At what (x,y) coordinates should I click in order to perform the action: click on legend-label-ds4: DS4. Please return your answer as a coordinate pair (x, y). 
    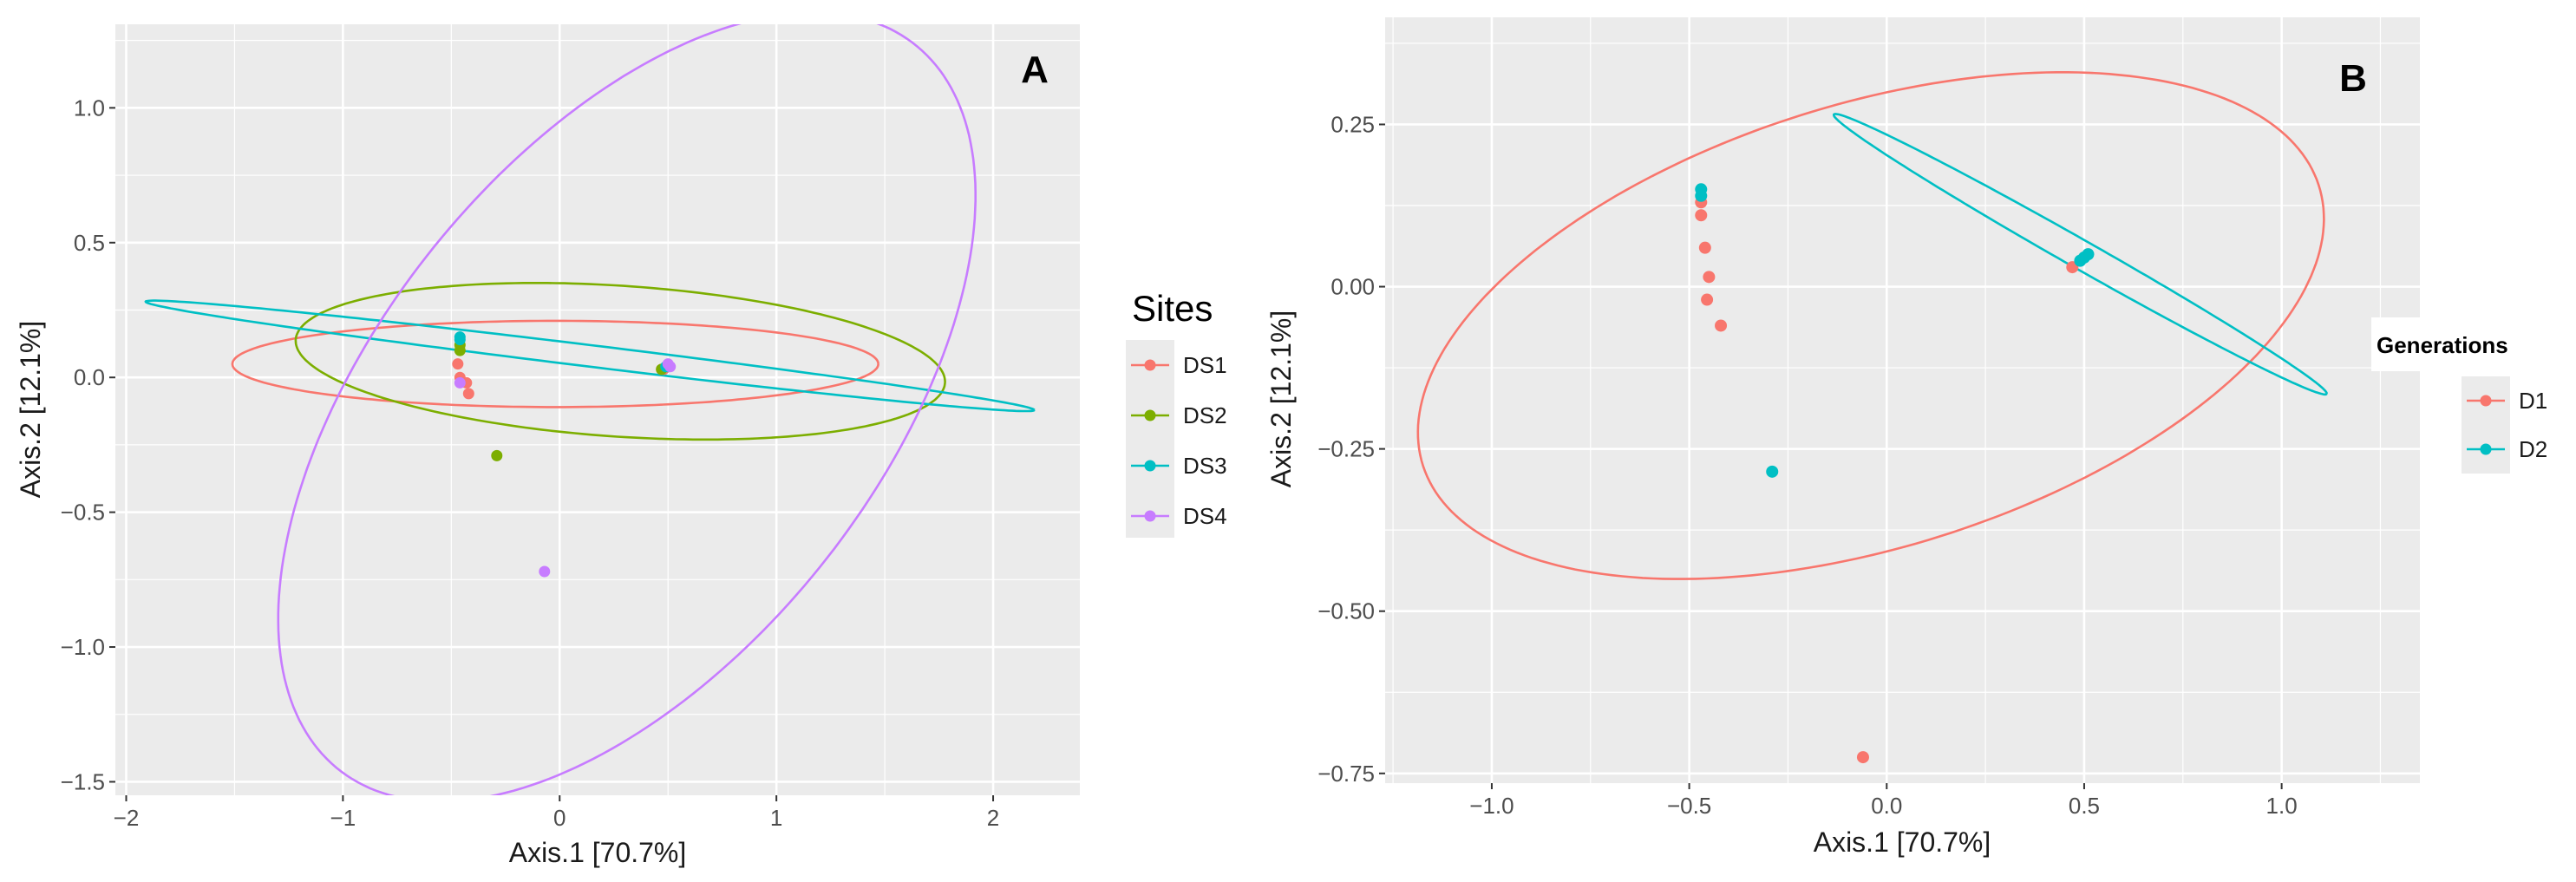
    Looking at the image, I should click on (1205, 516).